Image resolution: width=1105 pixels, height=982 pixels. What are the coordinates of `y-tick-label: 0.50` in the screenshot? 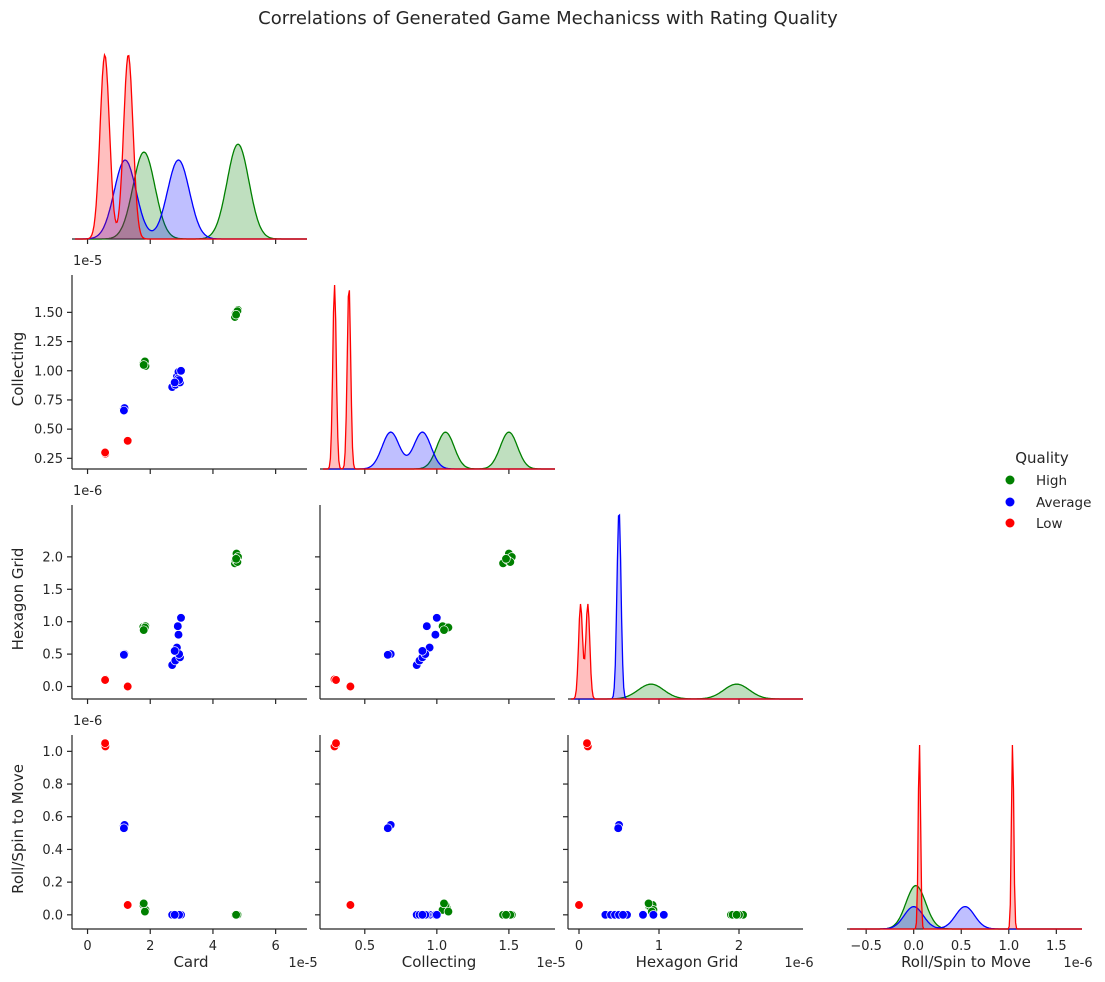 It's located at (48, 430).